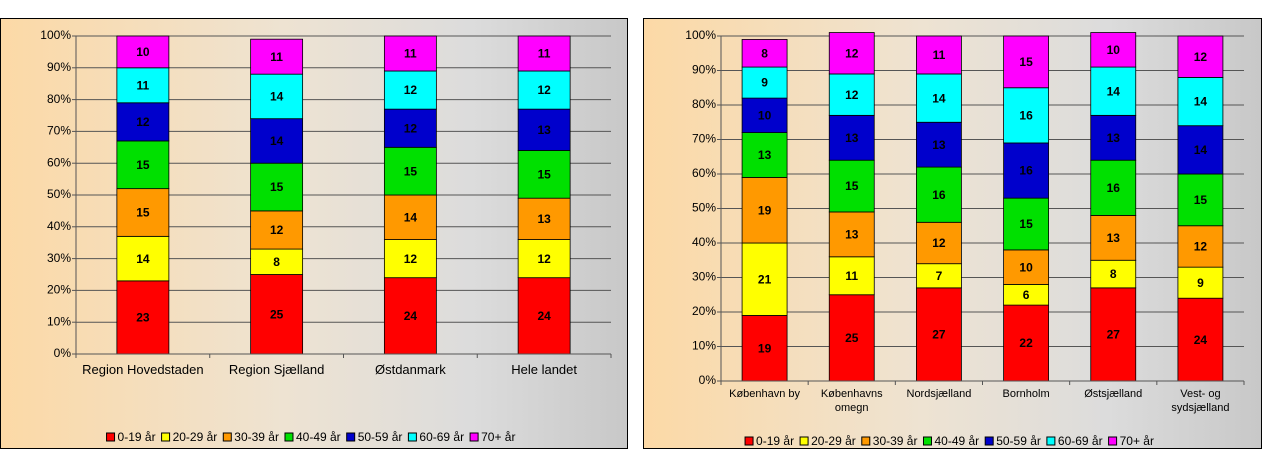 This screenshot has height=450, width=1262. Describe the element at coordinates (277, 314) in the screenshot. I see `data-label: 25` at that location.